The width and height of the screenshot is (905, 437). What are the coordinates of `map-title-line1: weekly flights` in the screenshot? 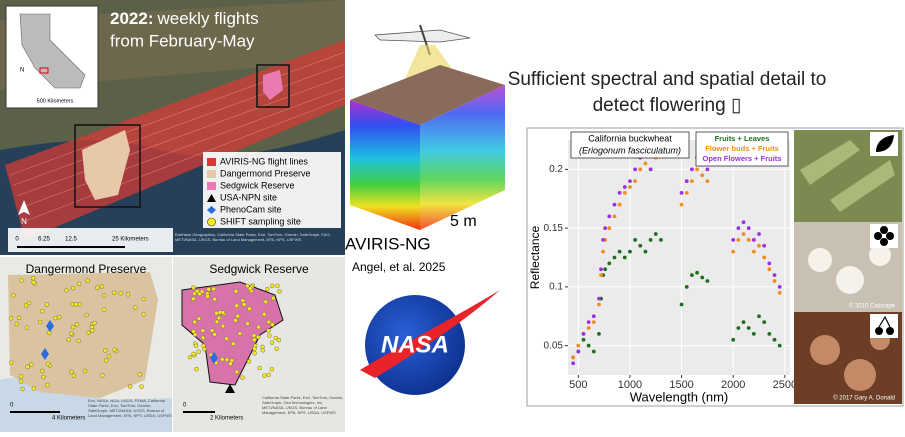 It's located at (207, 18).